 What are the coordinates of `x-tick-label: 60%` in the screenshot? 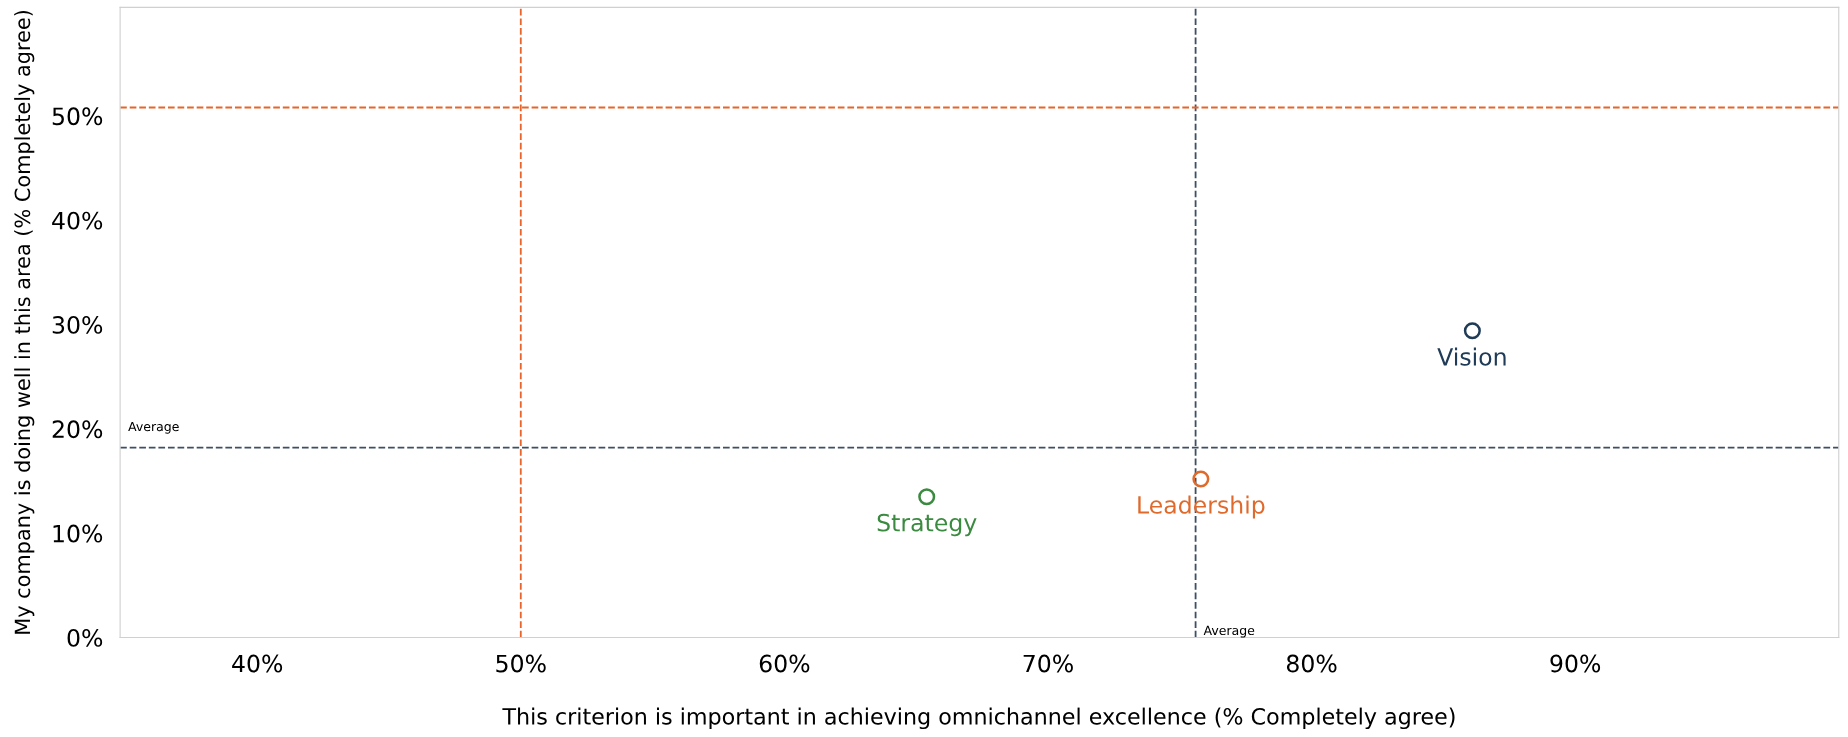 It's located at (784, 663).